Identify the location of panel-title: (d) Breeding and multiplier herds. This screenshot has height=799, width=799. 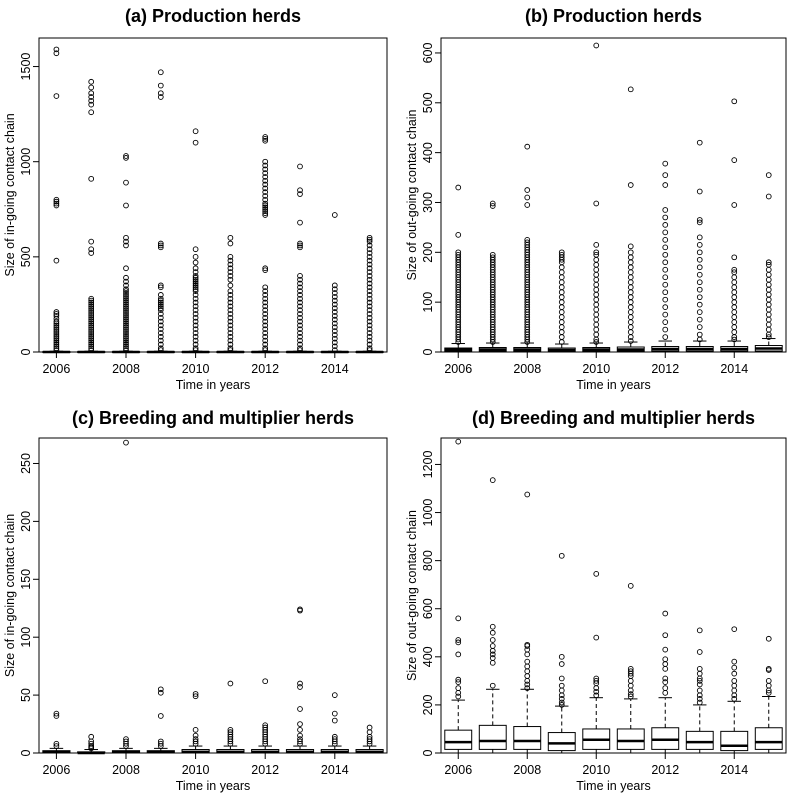
(613, 418).